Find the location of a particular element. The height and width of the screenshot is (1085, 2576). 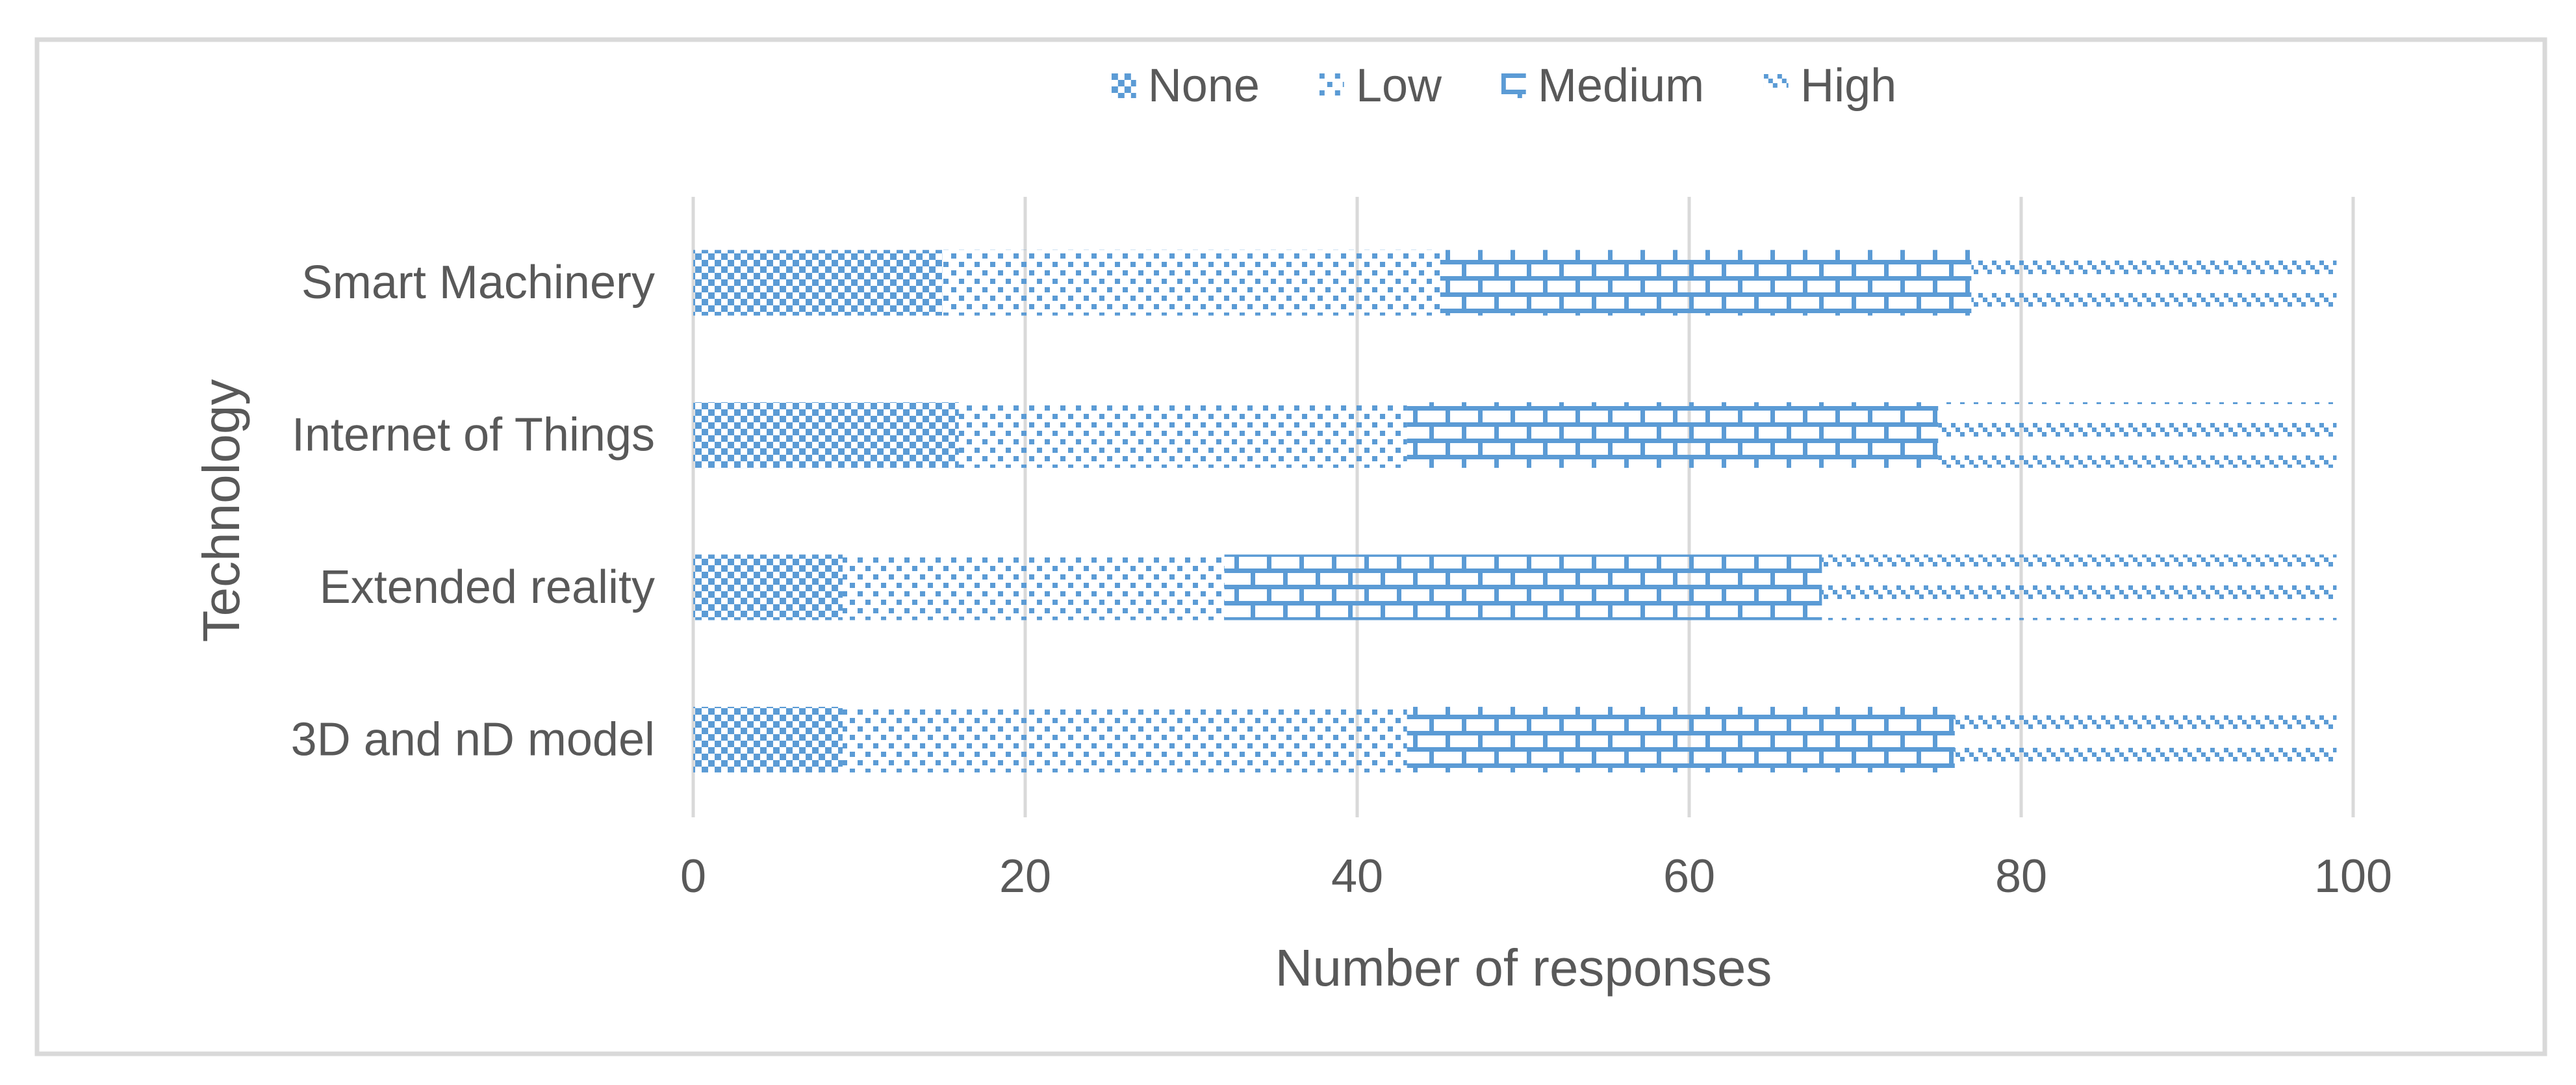

y-axis-title: Technology is located at coordinates (221, 511).